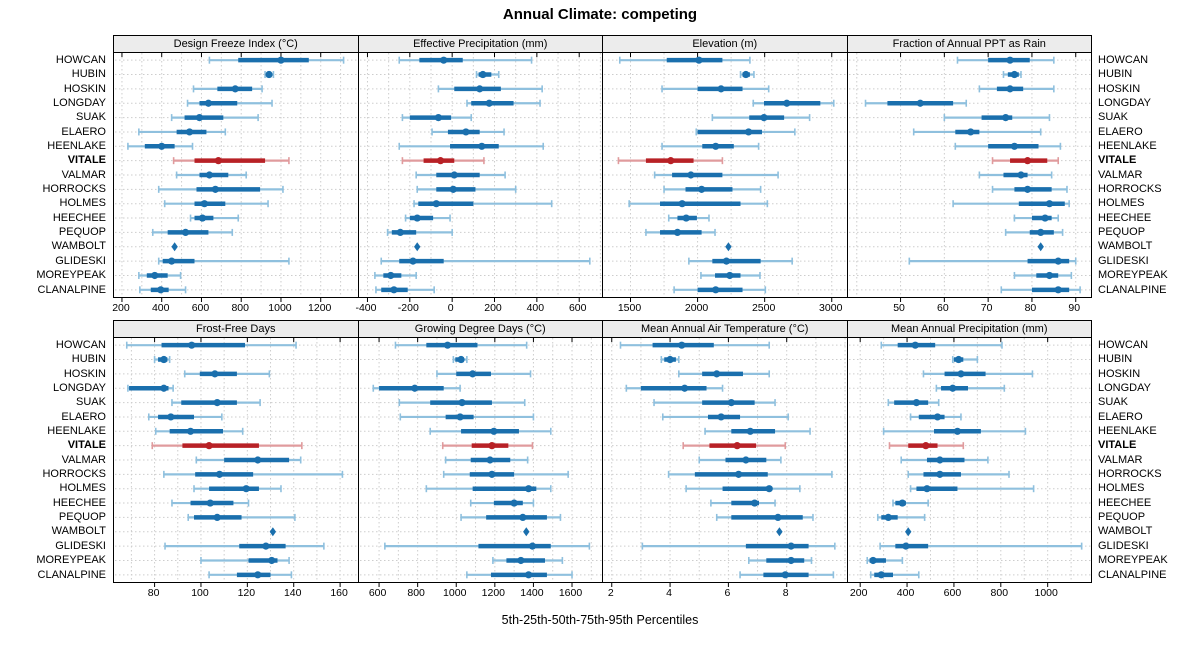 This screenshot has width=1200, height=650. I want to click on x-axis-labels: 50 60 70 80 90, so click(970, 306).